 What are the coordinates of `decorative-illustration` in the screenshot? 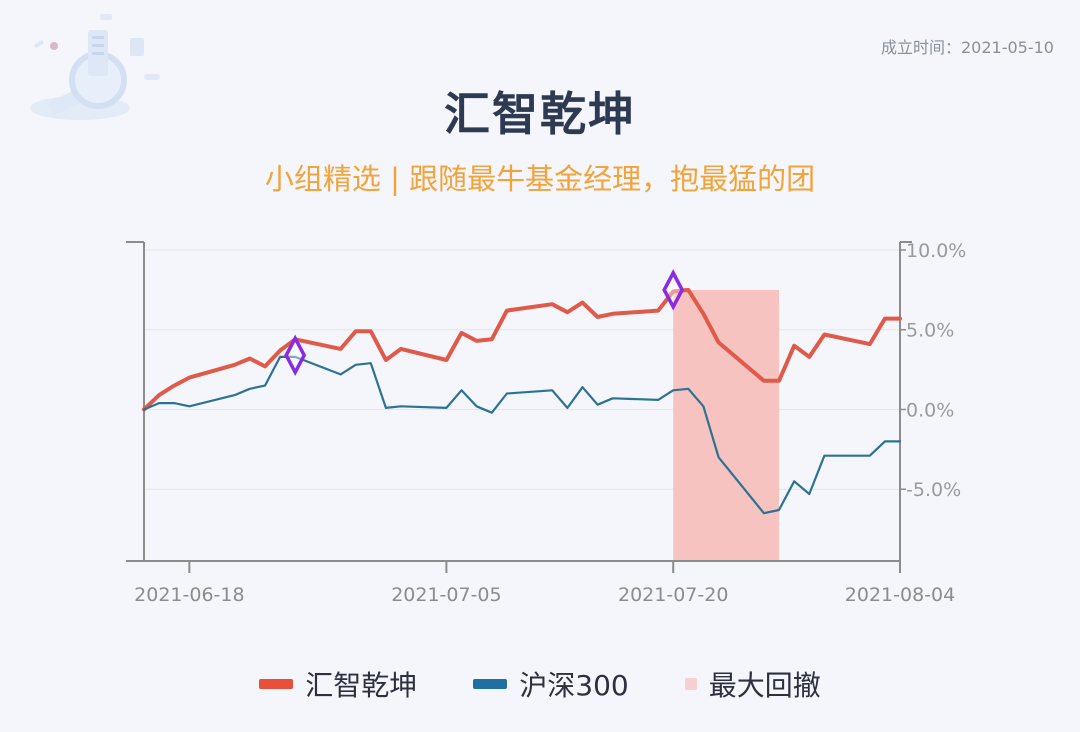 It's located at (95, 67).